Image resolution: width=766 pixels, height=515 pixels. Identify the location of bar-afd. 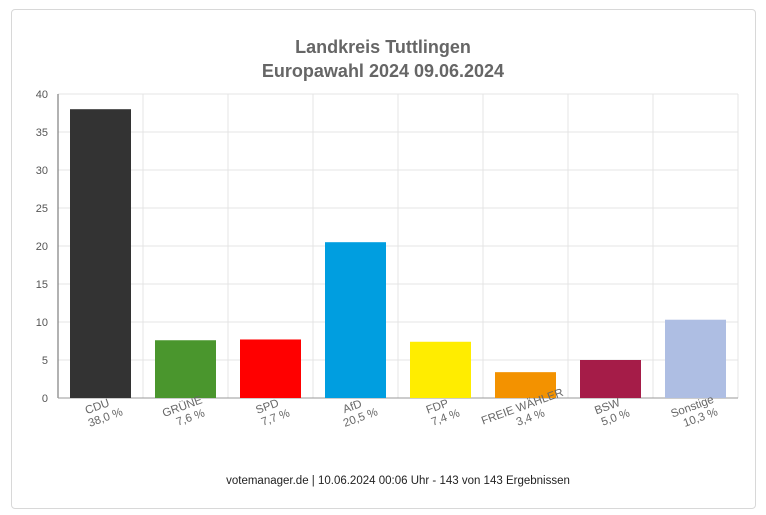
(355, 320).